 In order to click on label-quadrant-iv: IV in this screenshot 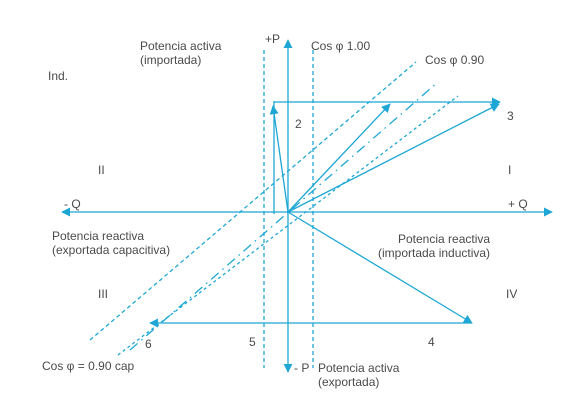, I will do `click(511, 294)`.